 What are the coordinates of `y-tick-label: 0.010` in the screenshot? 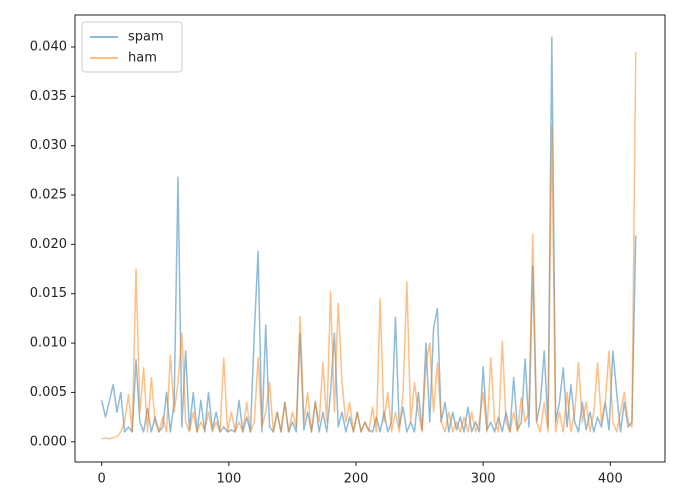 It's located at (48, 343).